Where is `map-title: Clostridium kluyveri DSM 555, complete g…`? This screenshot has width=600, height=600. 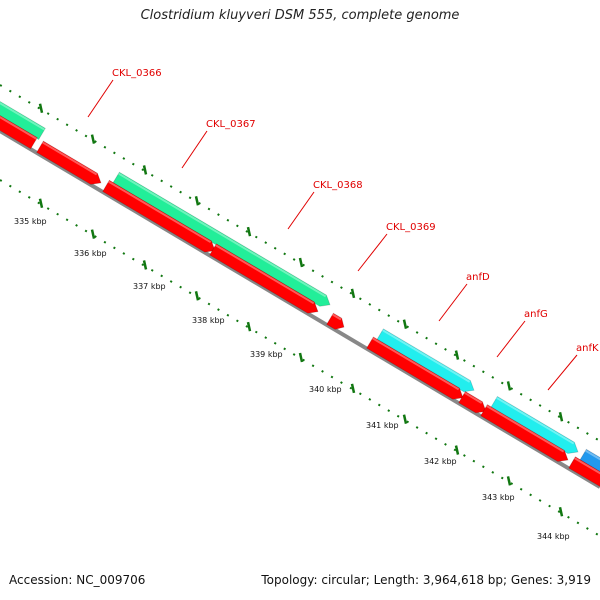 map-title: Clostridium kluyveri DSM 555, complete g… is located at coordinates (300, 15).